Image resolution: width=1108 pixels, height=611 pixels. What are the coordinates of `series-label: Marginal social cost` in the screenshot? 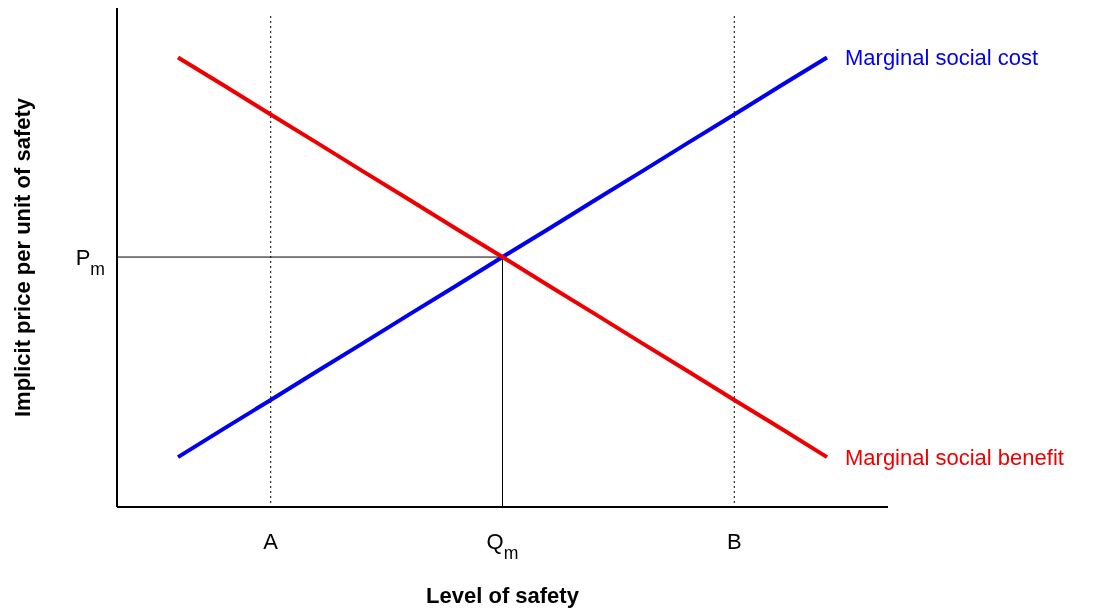 It's located at (942, 58).